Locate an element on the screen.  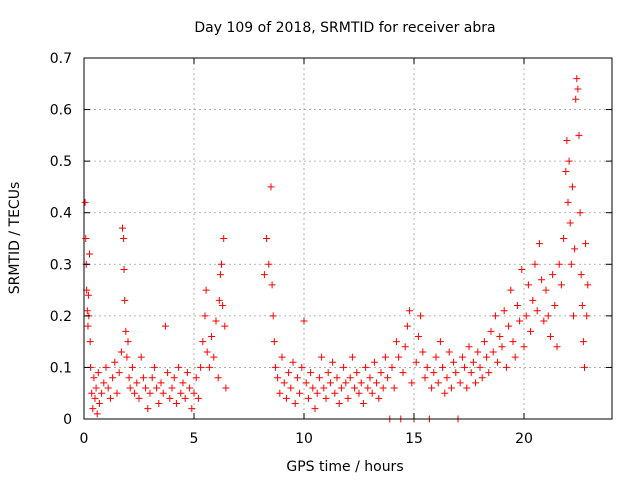
y-tick-label: 0.2 is located at coordinates (61, 317).